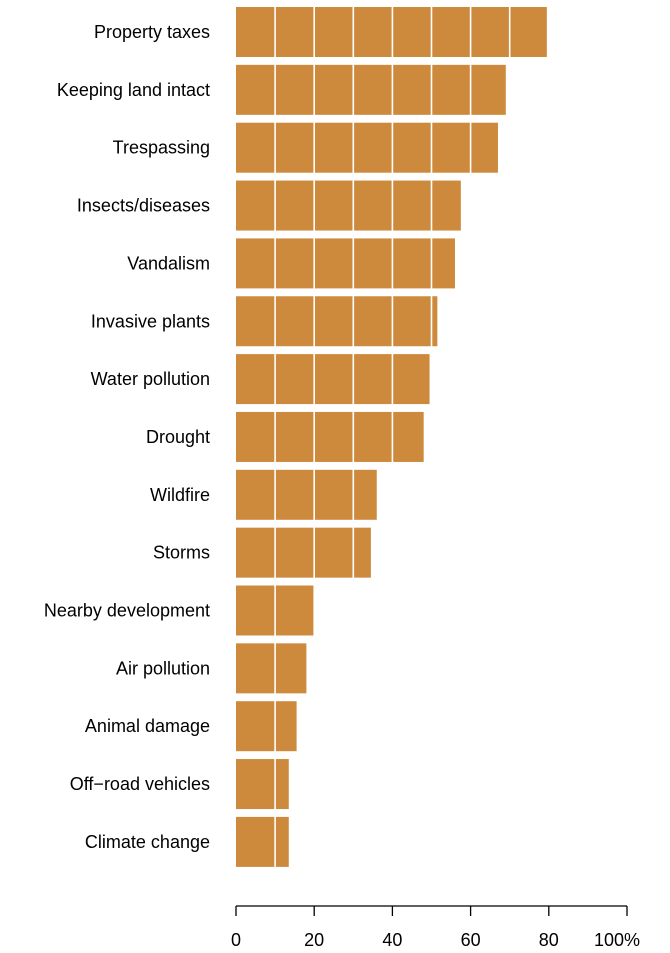  I want to click on x-tick-label: 80, so click(549, 940).